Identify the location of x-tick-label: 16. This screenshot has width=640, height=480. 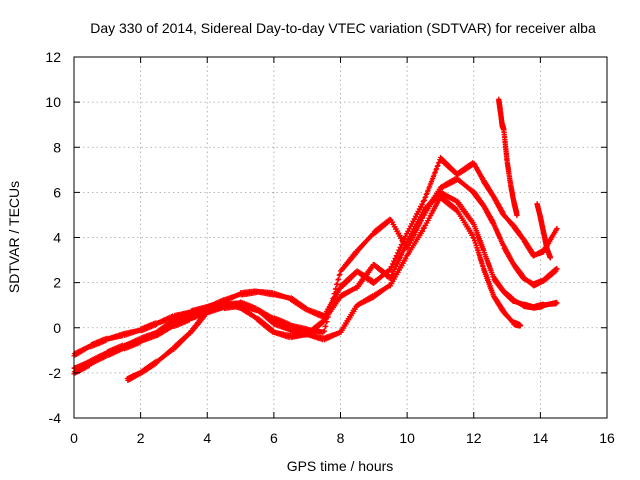
(607, 438).